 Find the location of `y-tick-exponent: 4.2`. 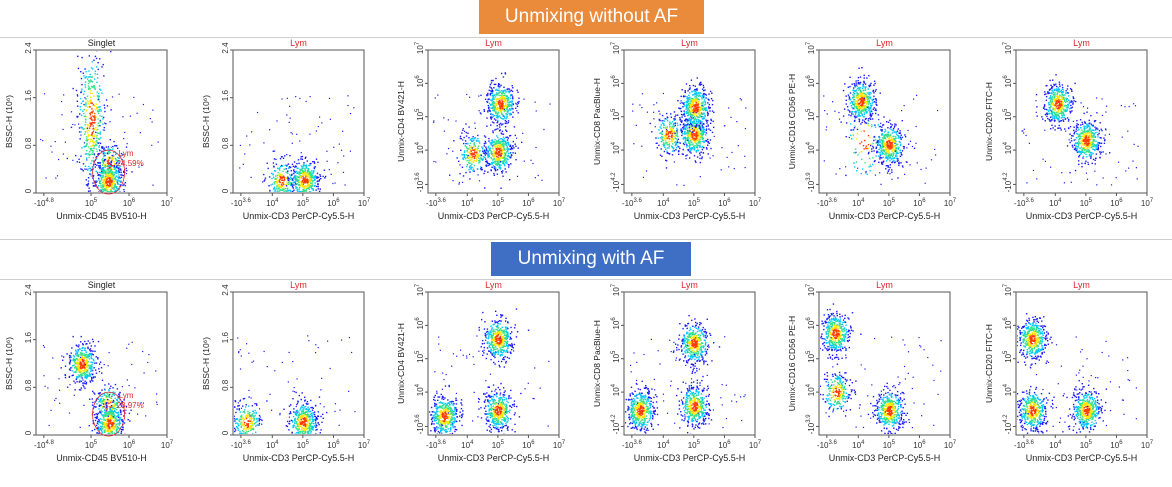

y-tick-exponent: 4.2 is located at coordinates (614, 176).